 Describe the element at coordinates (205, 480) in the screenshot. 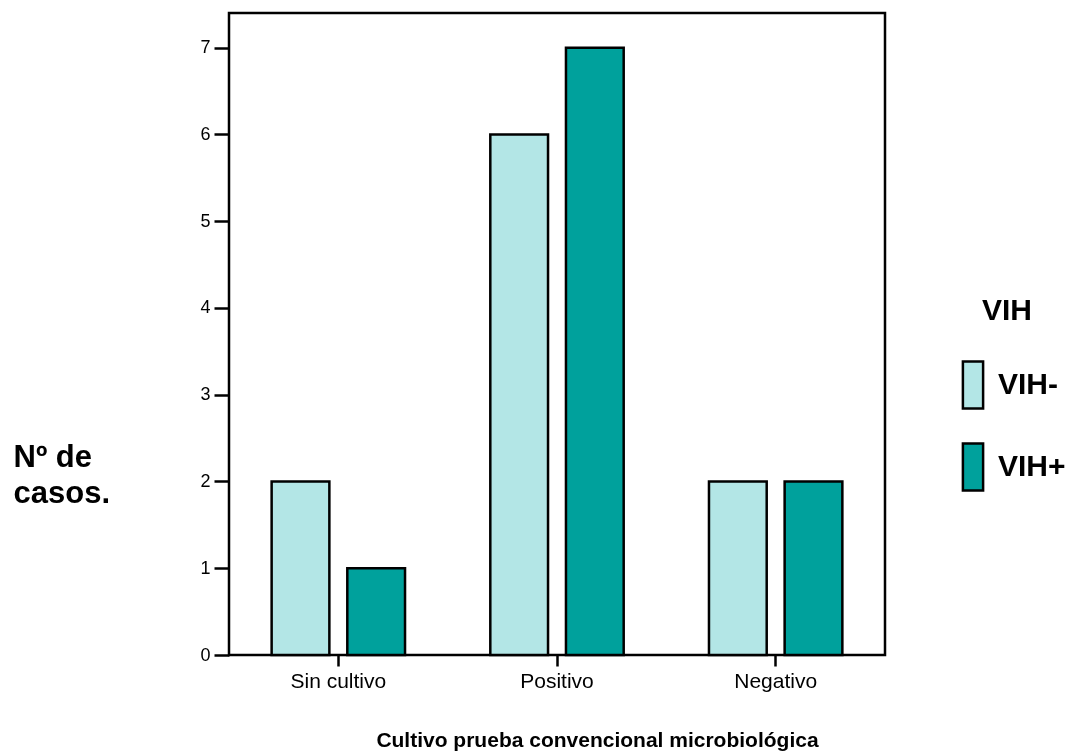

I see `y-tick-label: 2` at that location.